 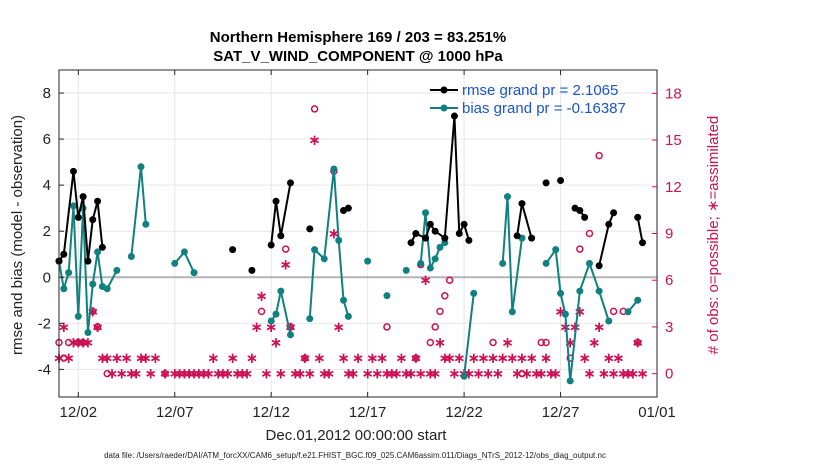 What do you see at coordinates (44, 323) in the screenshot?
I see `y-tick-label: -2` at bounding box center [44, 323].